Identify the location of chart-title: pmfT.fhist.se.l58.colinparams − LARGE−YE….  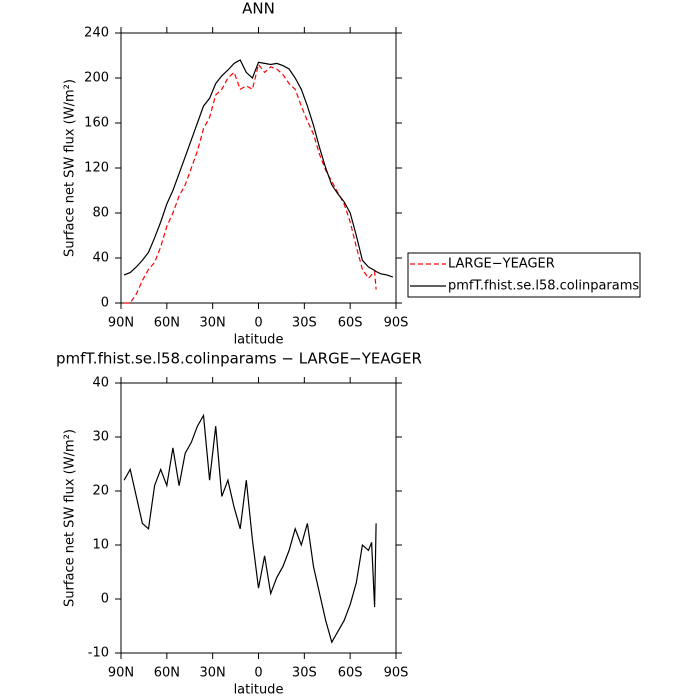
(239, 359).